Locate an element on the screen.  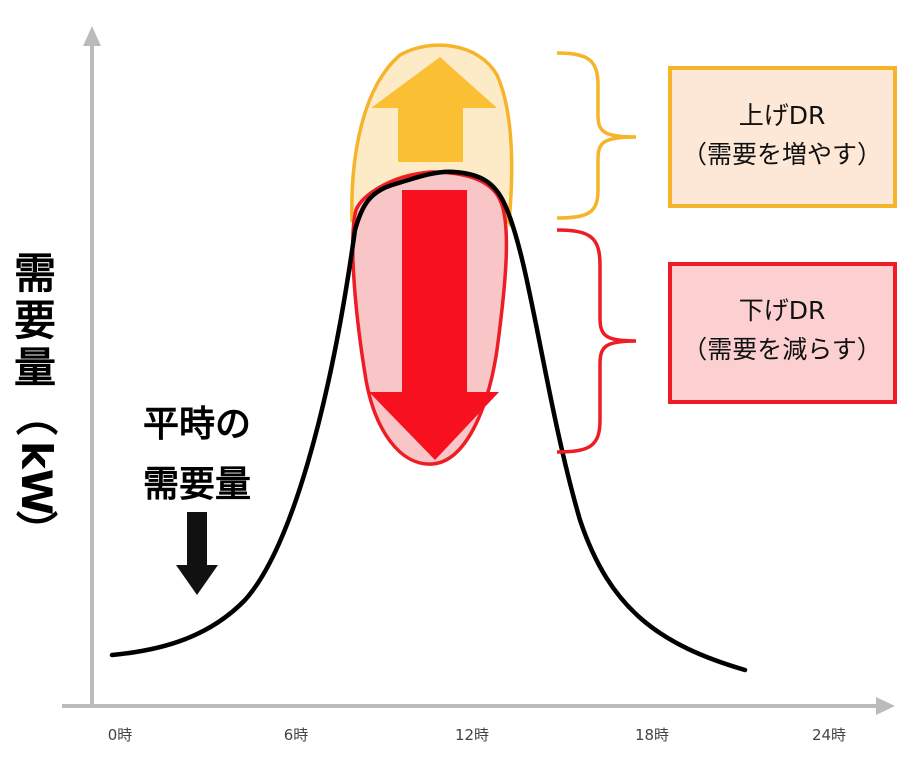
y-label-char: ） is located at coordinates (35, 531).